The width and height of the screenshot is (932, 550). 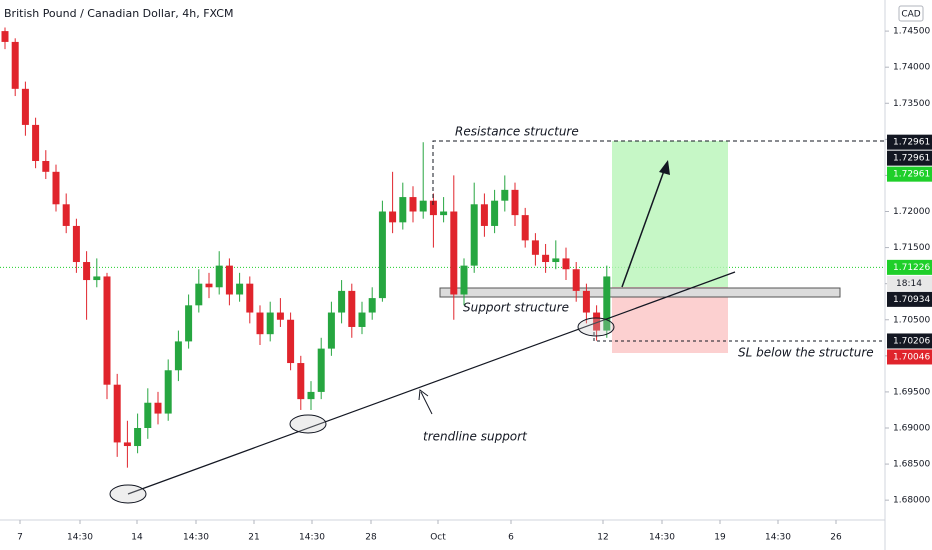 I want to click on x-tick-label: 7, so click(x=20, y=538).